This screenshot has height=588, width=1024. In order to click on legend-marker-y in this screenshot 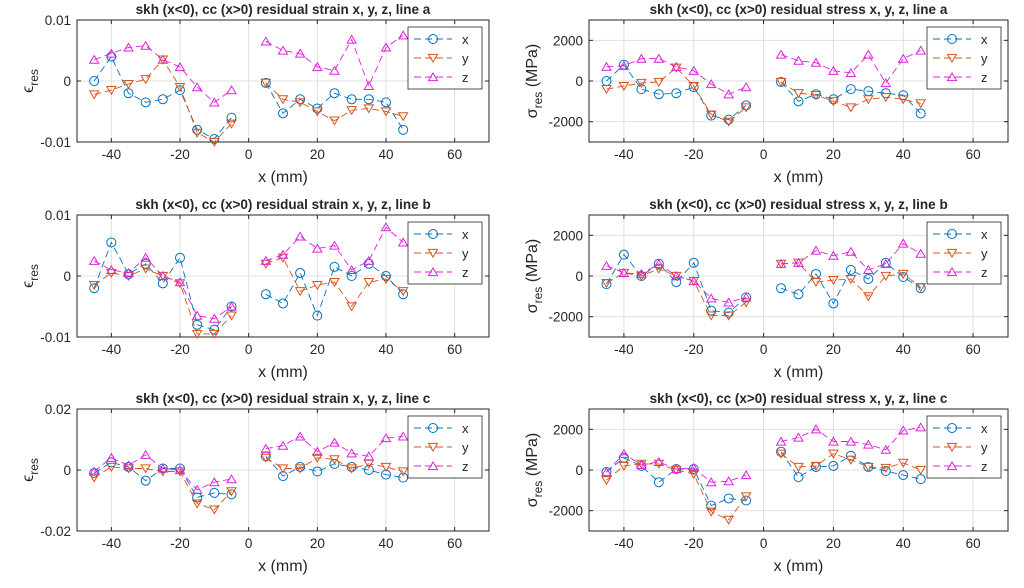, I will do `click(433, 447)`.